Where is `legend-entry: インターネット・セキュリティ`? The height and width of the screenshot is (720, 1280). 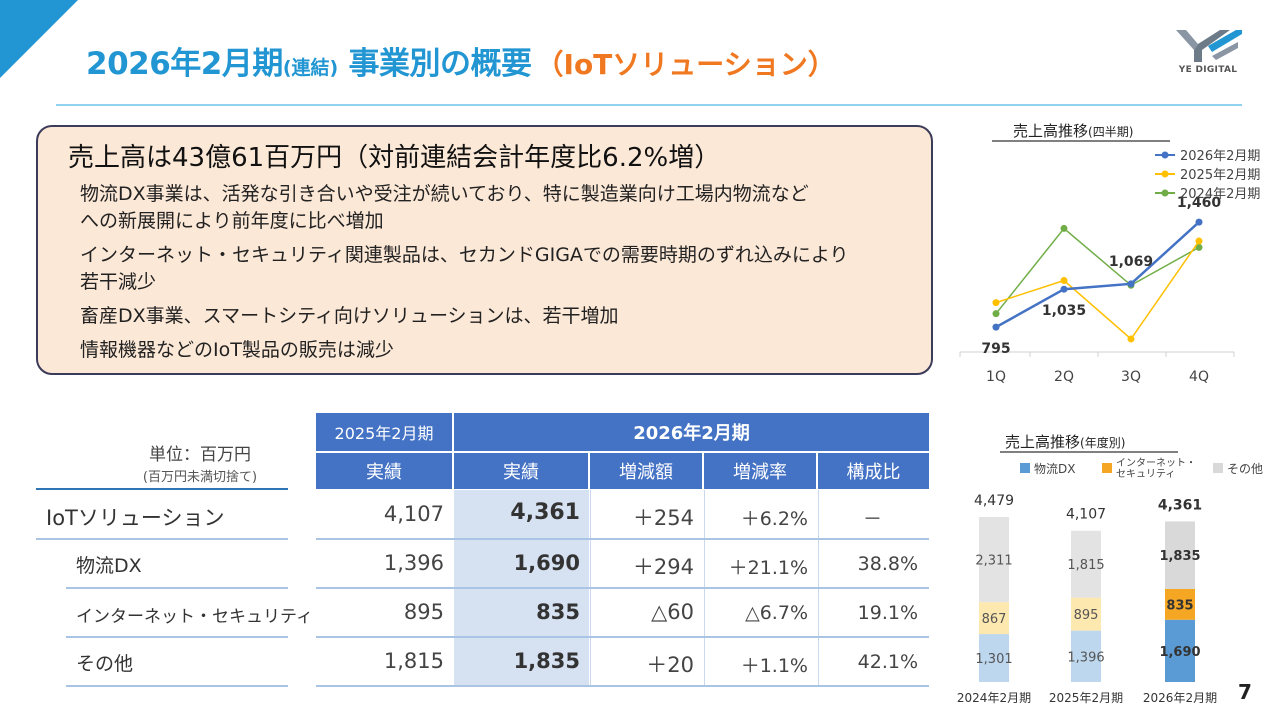
legend-entry: インターネット・セキュリティ is located at coordinates (1156, 468).